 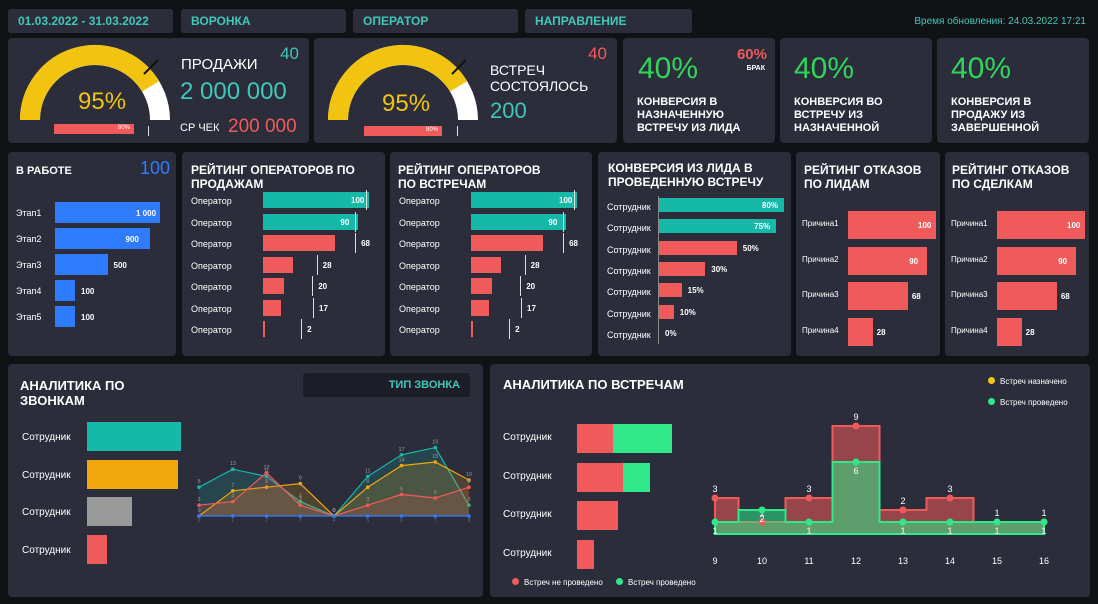 What do you see at coordinates (557, 582) in the screenshot?
I see `legend-bottom-1: Встреч не проведено` at bounding box center [557, 582].